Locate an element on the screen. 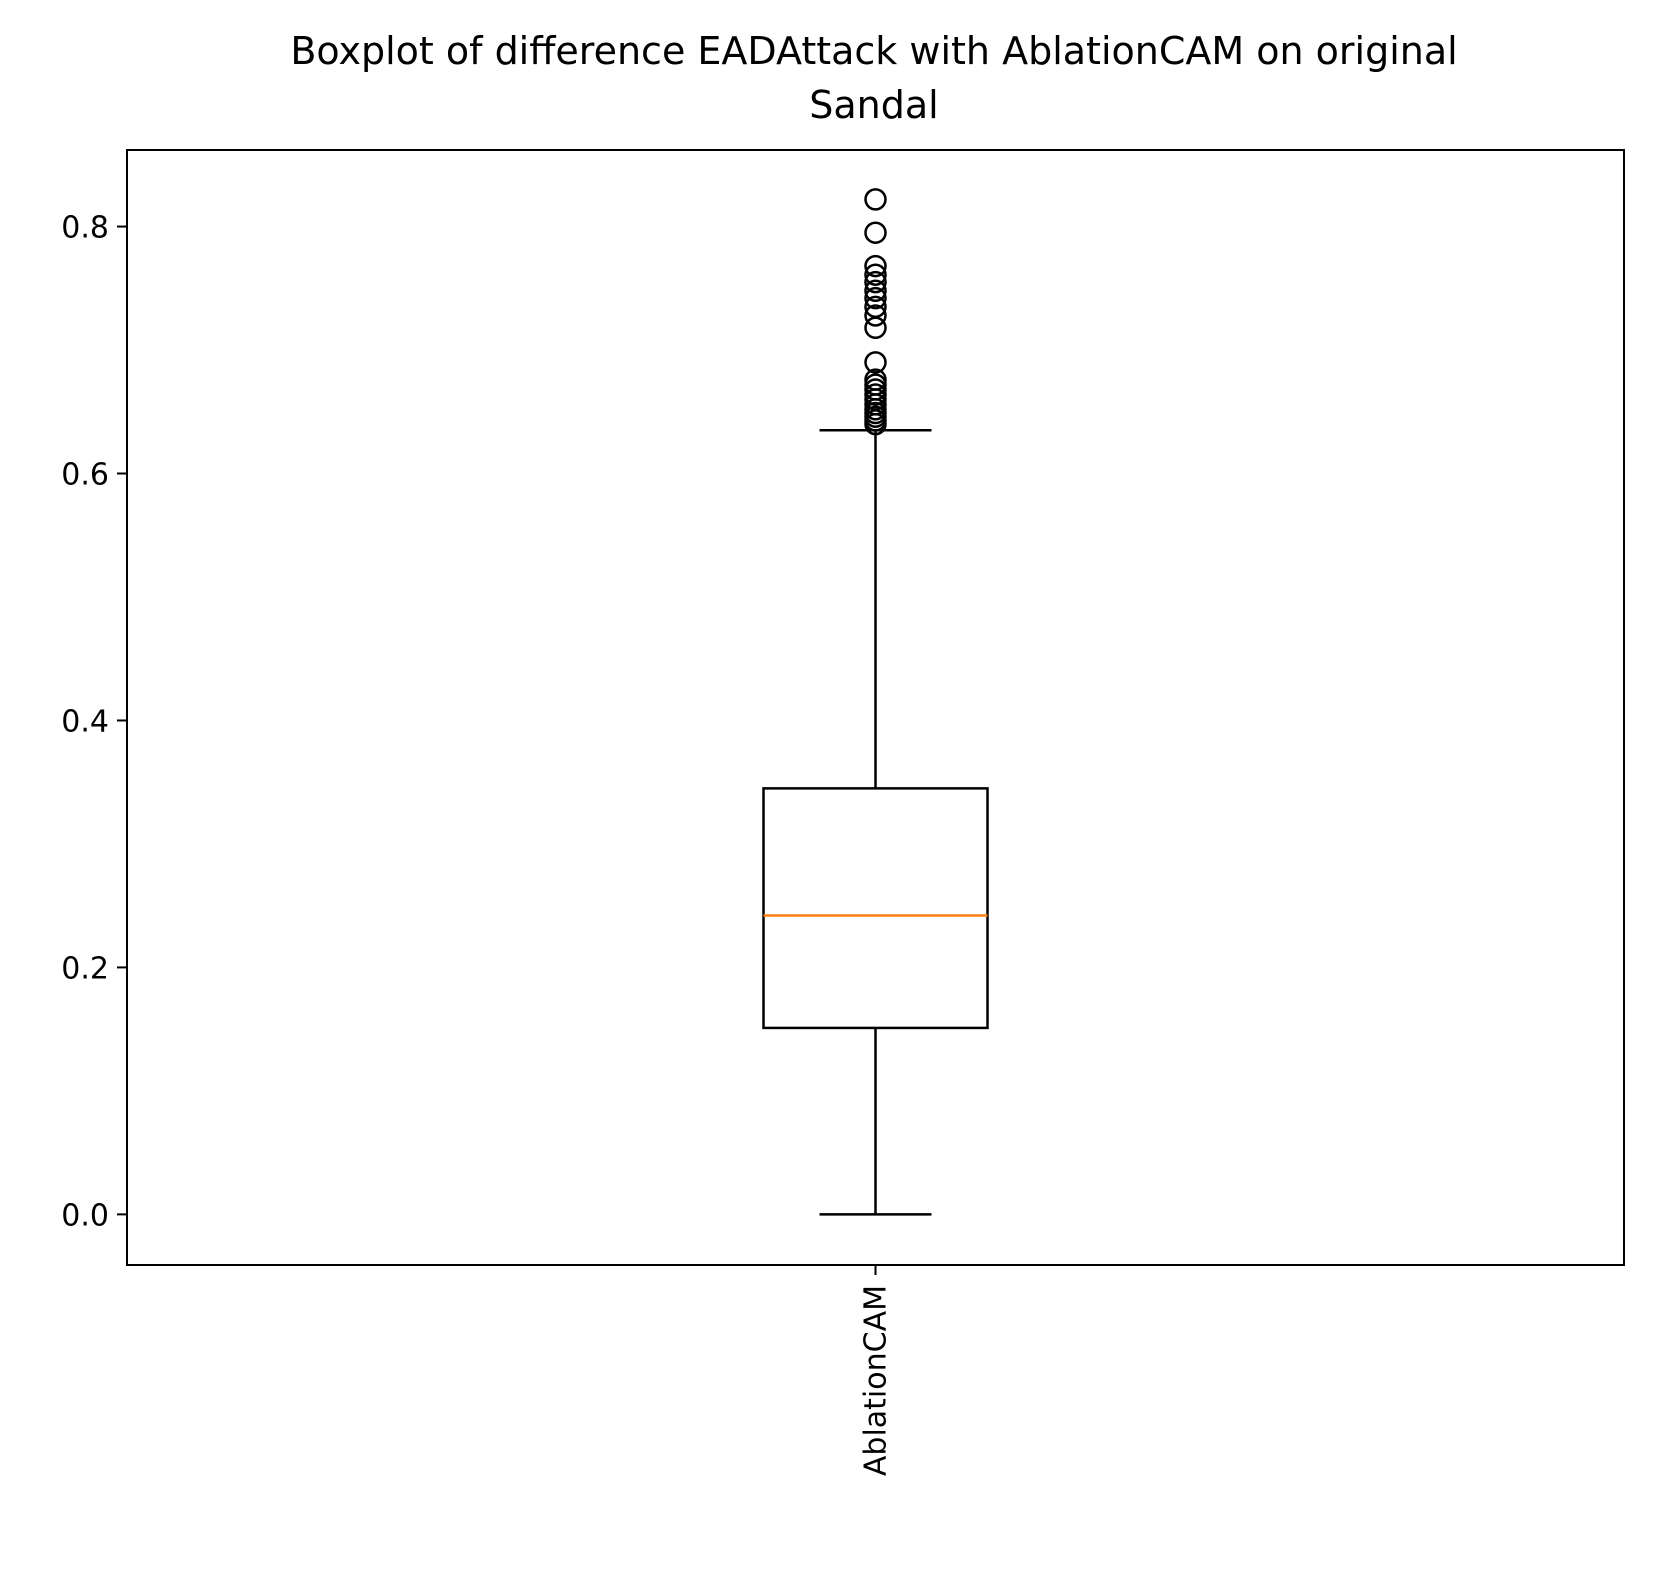 The height and width of the screenshot is (1585, 1668). interquartile-box is located at coordinates (875, 908).